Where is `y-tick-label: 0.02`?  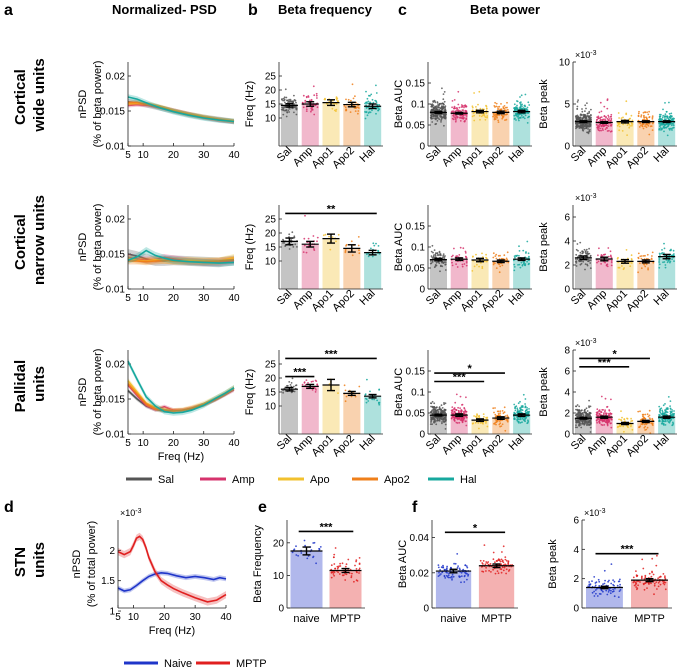 y-tick-label: 0.02 is located at coordinates (116, 220).